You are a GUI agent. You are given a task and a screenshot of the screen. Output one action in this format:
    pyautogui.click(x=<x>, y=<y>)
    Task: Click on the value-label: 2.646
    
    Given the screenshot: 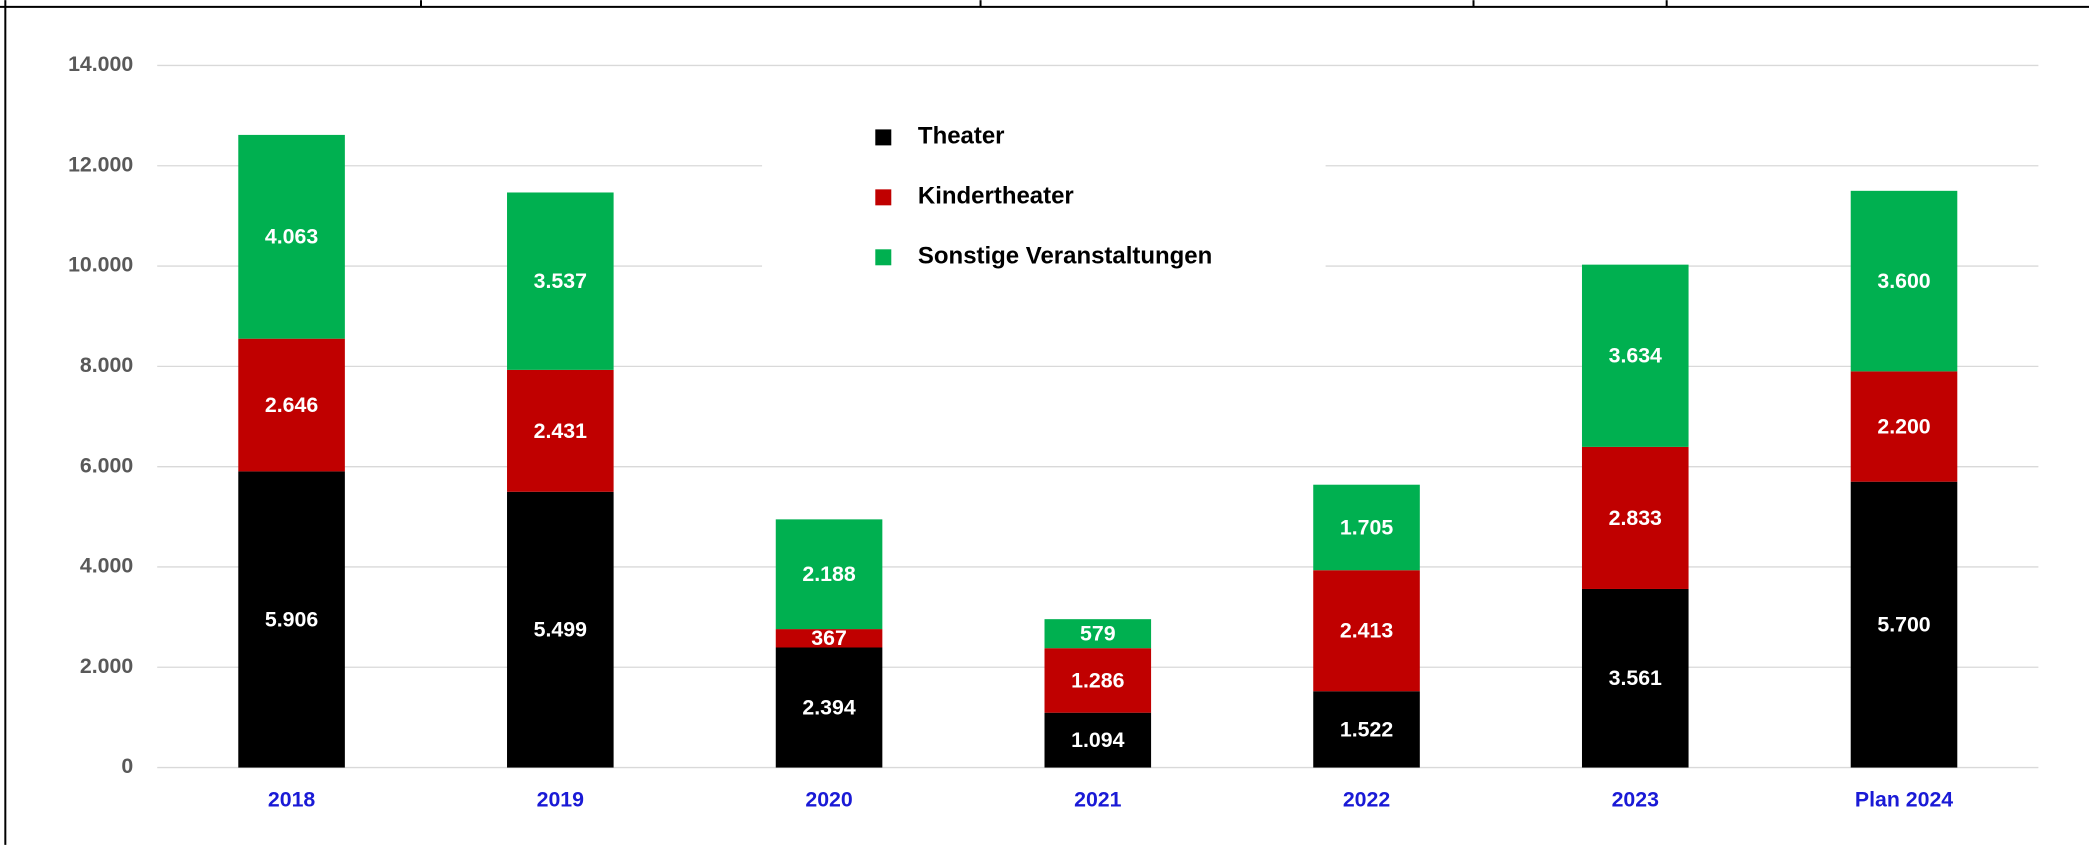 What is the action you would take?
    pyautogui.click(x=291, y=405)
    